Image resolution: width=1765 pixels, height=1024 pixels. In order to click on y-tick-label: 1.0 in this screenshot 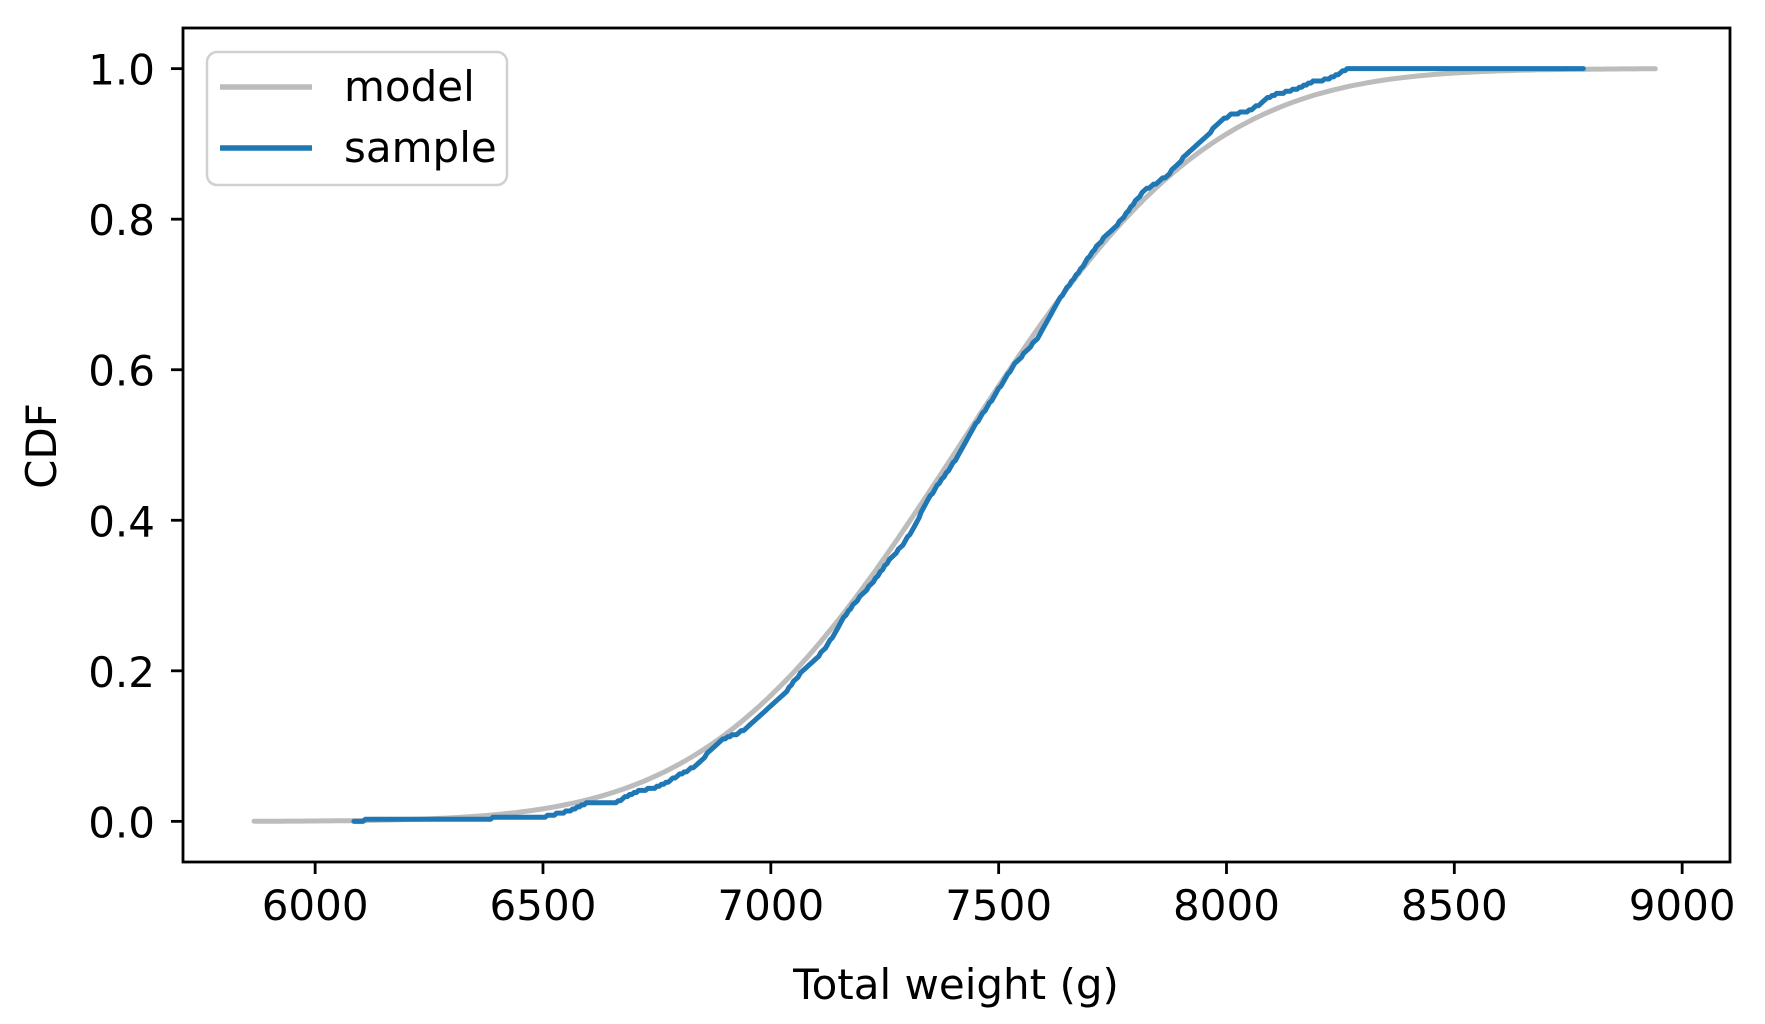, I will do `click(121, 70)`.